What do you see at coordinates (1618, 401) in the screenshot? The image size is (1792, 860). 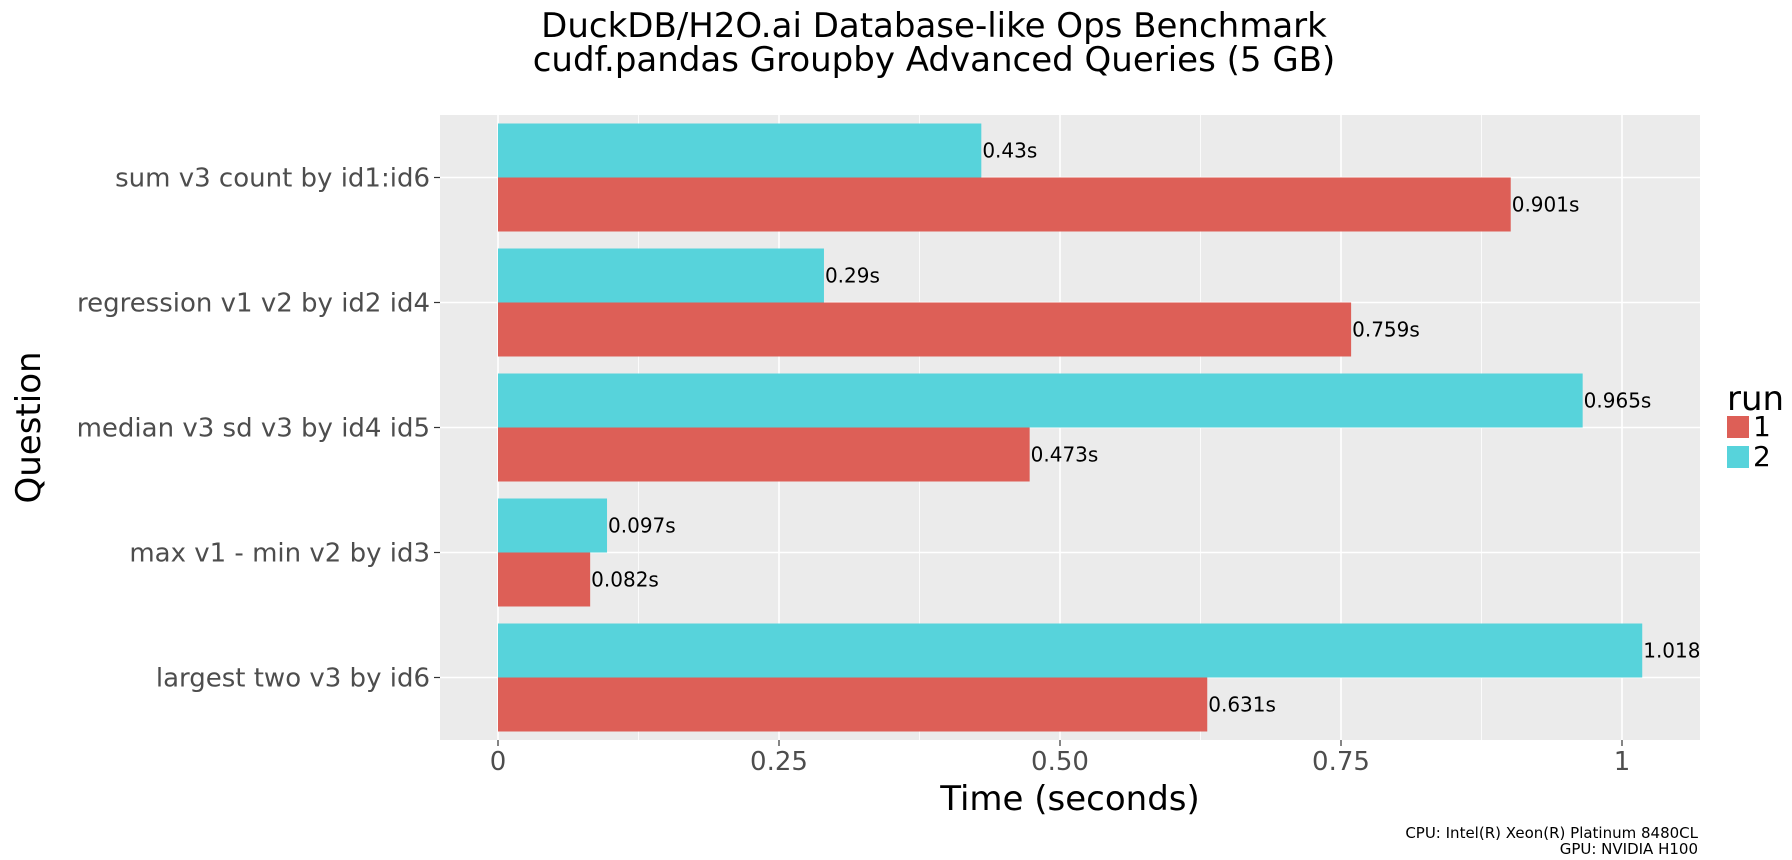 I see `data-label: 0.965s` at bounding box center [1618, 401].